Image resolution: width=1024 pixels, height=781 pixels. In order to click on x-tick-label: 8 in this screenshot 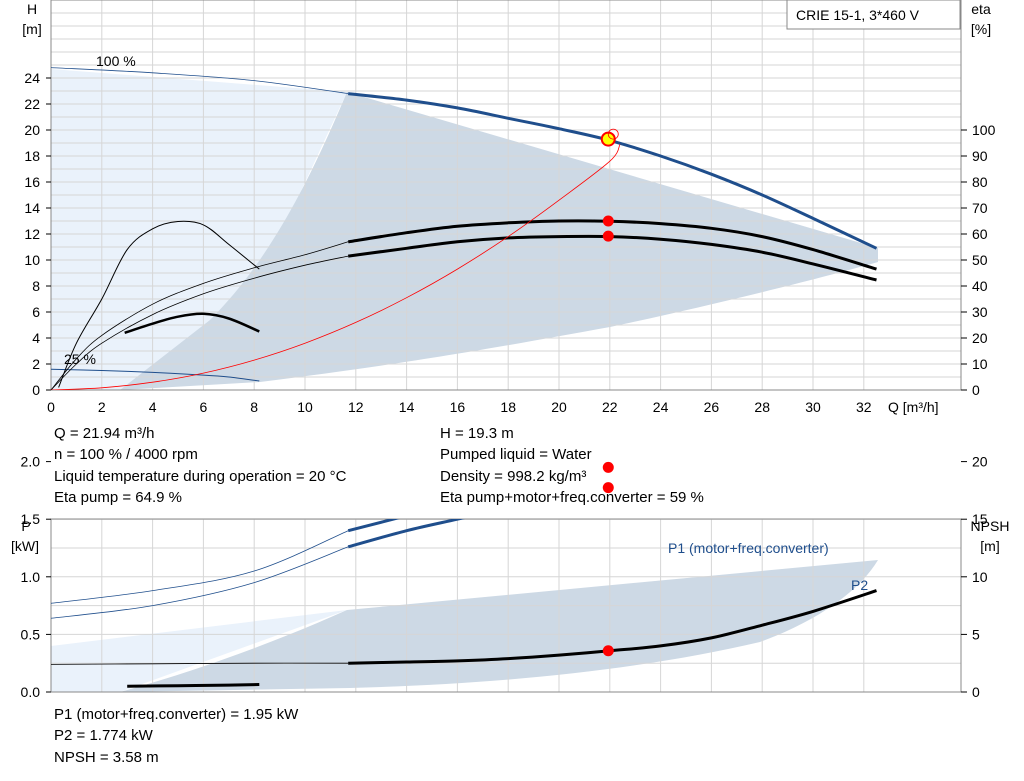, I will do `click(254, 407)`.